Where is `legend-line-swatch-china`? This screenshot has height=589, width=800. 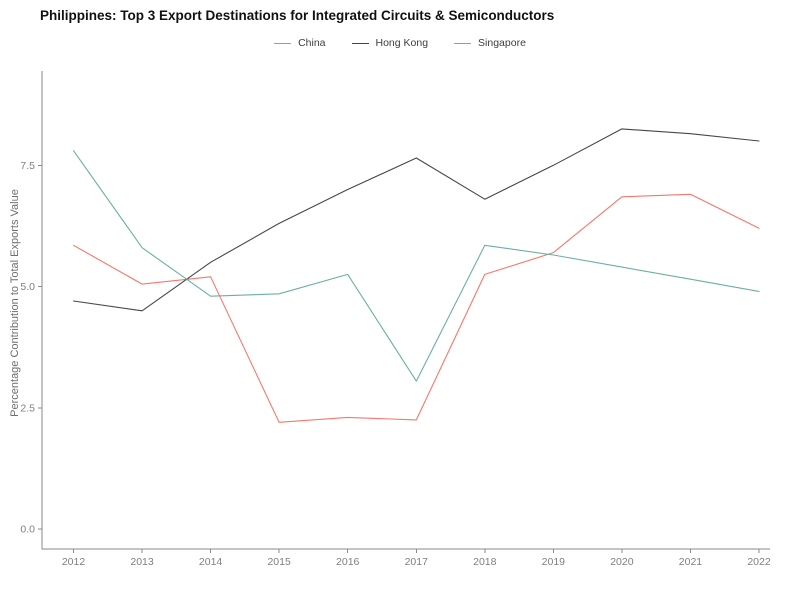
legend-line-swatch-china is located at coordinates (283, 43).